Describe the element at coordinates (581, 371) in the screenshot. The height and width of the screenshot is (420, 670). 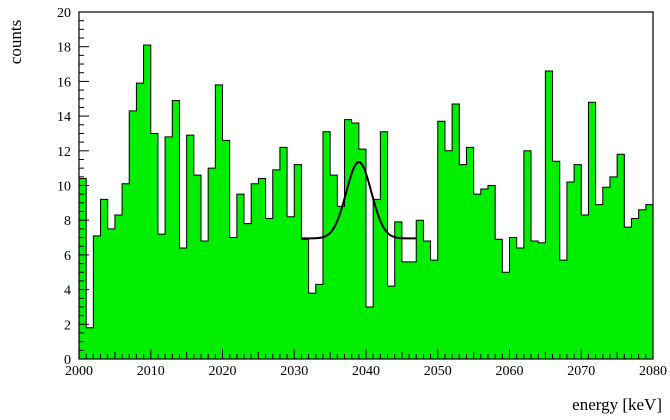
I see `x-tick-label: 2070` at that location.